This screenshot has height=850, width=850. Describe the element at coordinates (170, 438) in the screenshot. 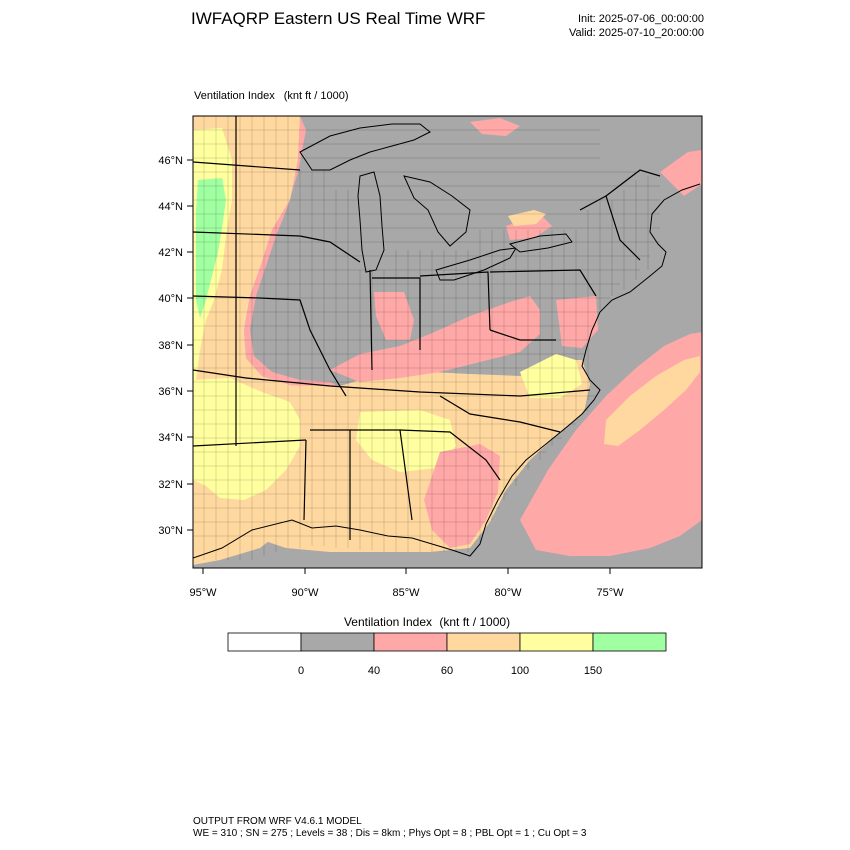

I see `lat-label: 34°N` at that location.